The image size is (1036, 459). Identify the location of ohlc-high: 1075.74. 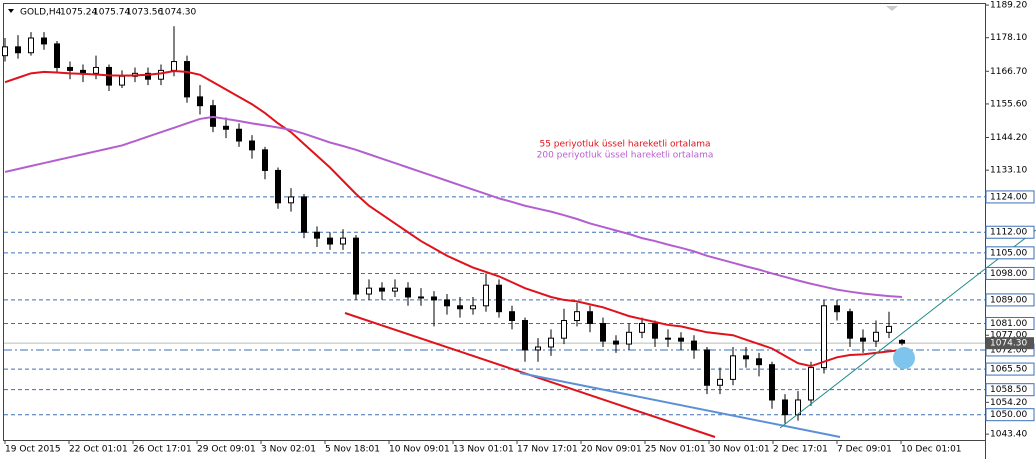
(111, 13).